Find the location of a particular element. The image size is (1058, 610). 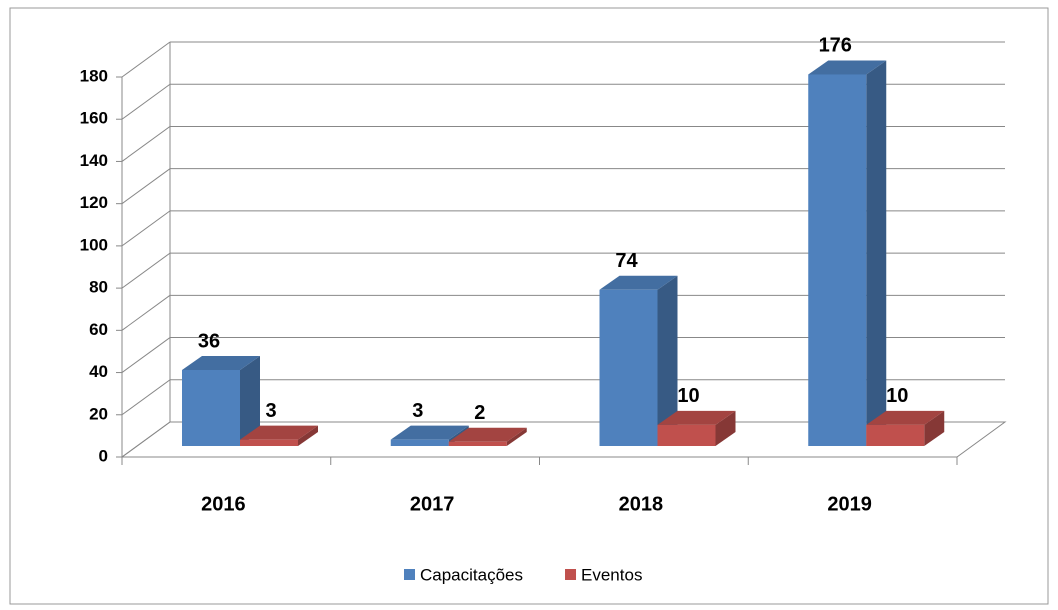

x-tick-label: 2016 is located at coordinates (223, 504).